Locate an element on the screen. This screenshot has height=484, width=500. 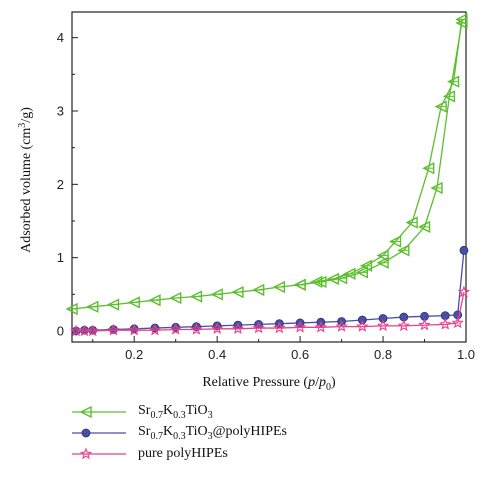
legend-item-pure-polyhipes: pure polyHIPEs is located at coordinates (178, 454).